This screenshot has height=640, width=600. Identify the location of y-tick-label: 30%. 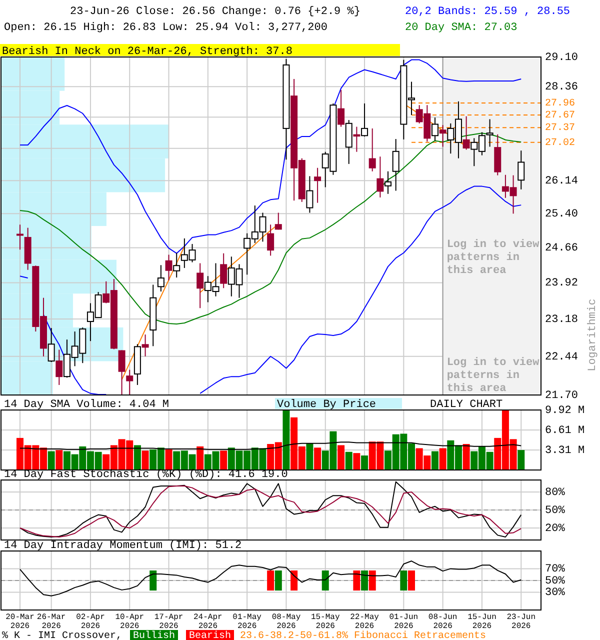
(555, 593).